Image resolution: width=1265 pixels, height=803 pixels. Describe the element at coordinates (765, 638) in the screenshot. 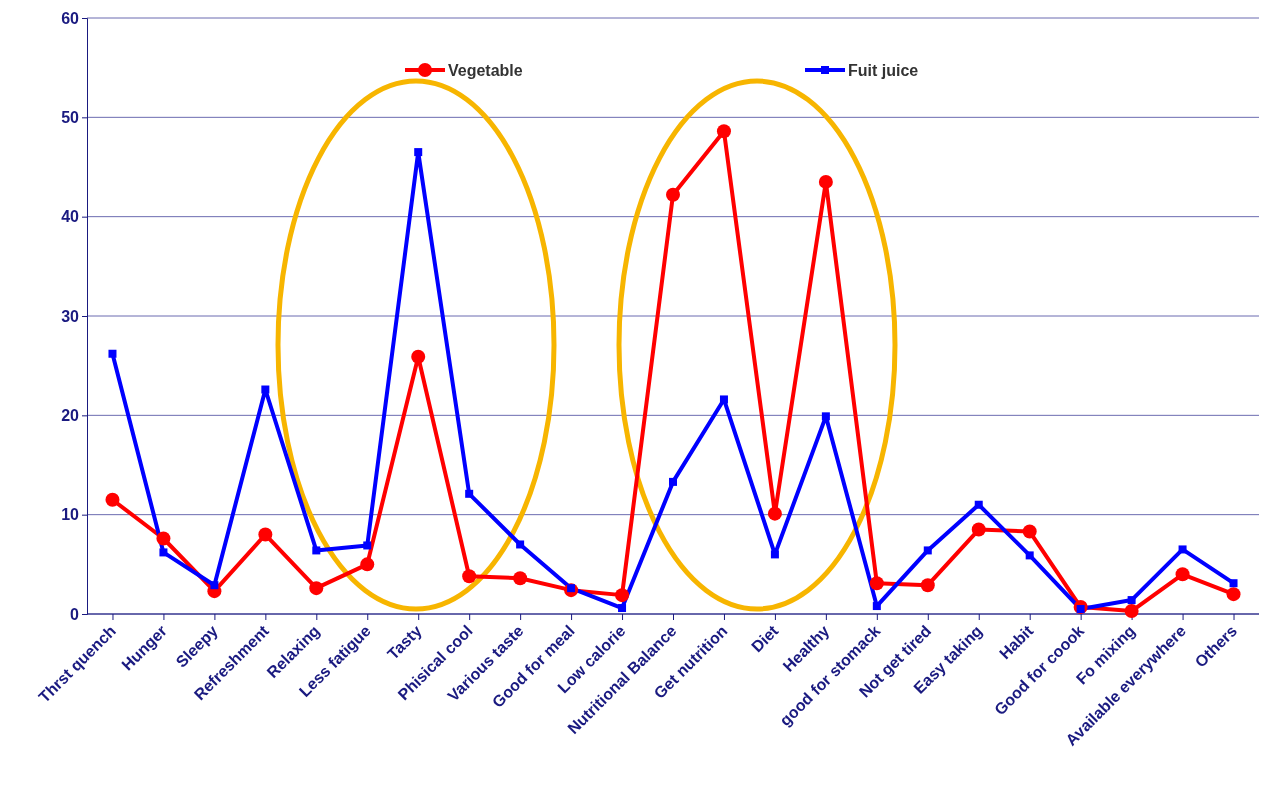

I see `x-tick-label: Diet` at that location.